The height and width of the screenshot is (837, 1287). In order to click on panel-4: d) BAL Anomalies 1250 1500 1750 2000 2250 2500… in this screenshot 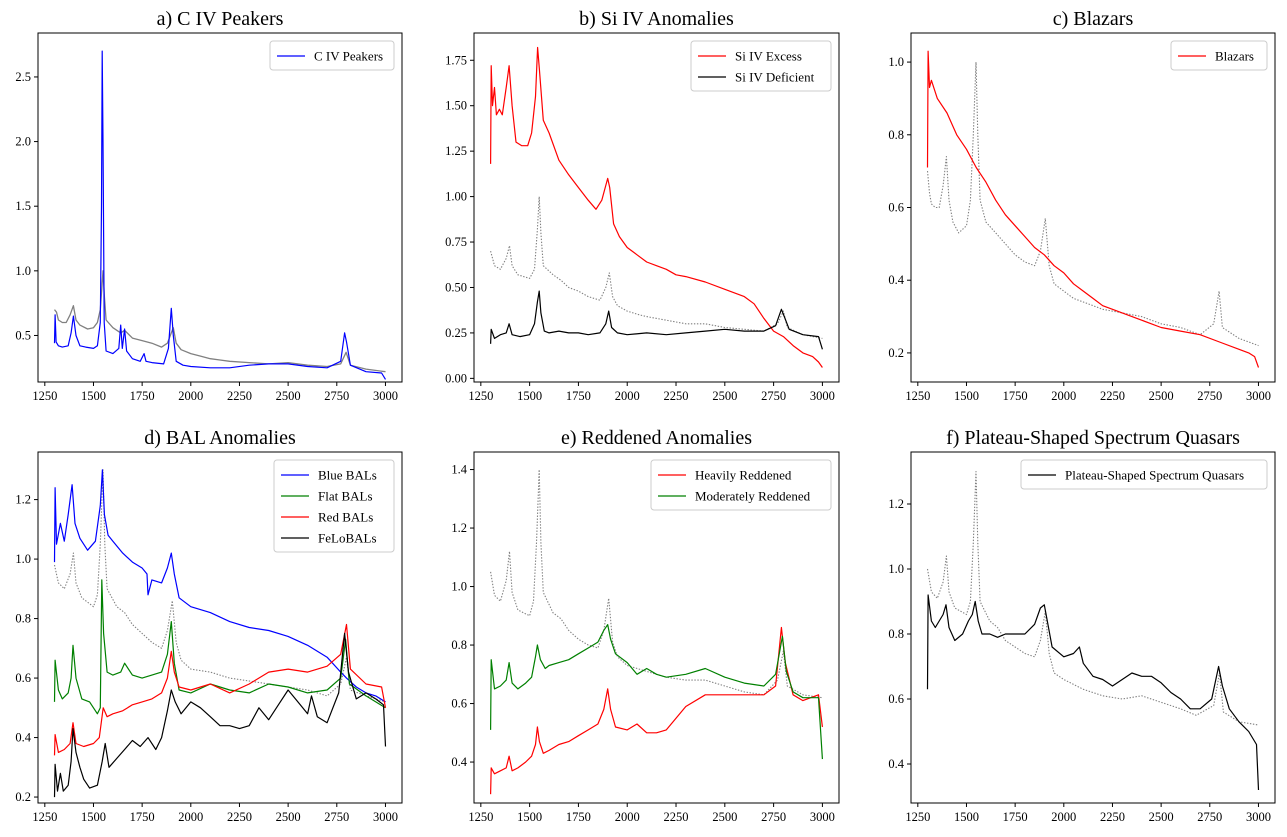, I will do `click(209, 625)`.